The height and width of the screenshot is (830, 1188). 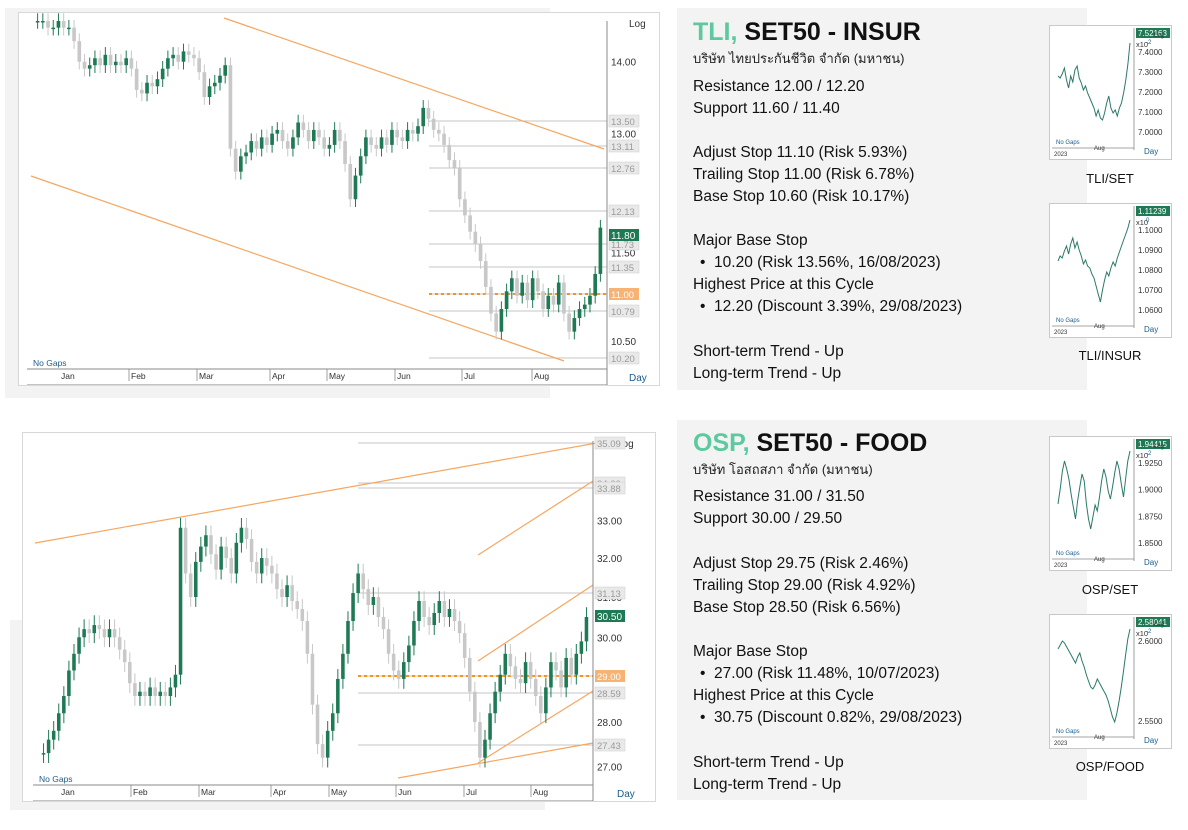 I want to click on x-tick-label: Jul, so click(x=469, y=376).